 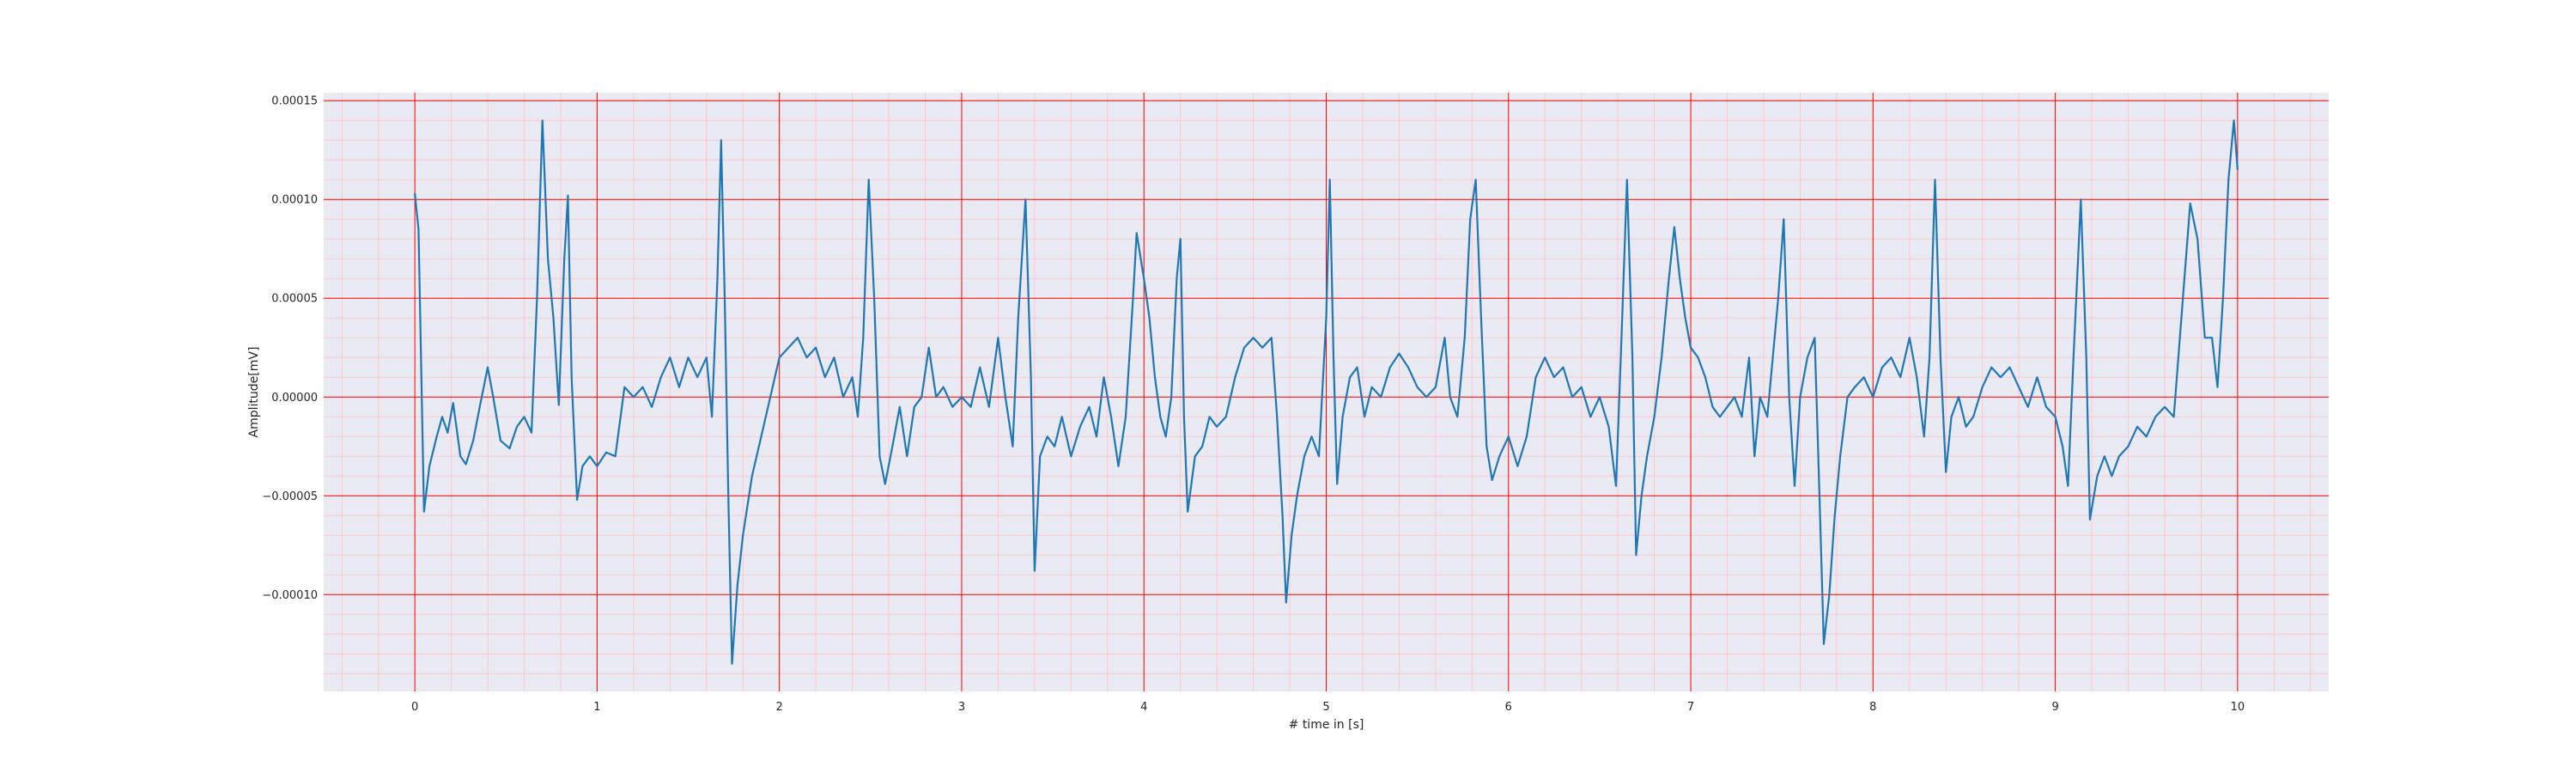 I want to click on y-tick-label: 0.00010, so click(x=294, y=200).